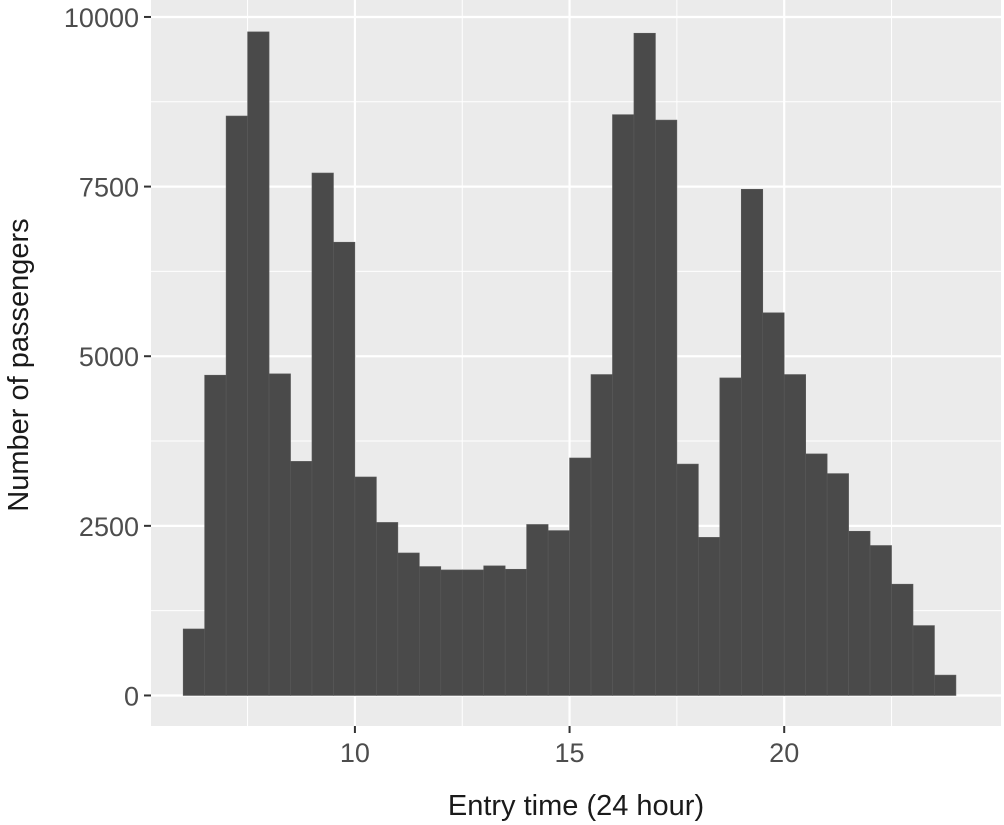 This screenshot has height=825, width=1004. What do you see at coordinates (19, 364) in the screenshot?
I see `y-axis-title: Number of passengers` at bounding box center [19, 364].